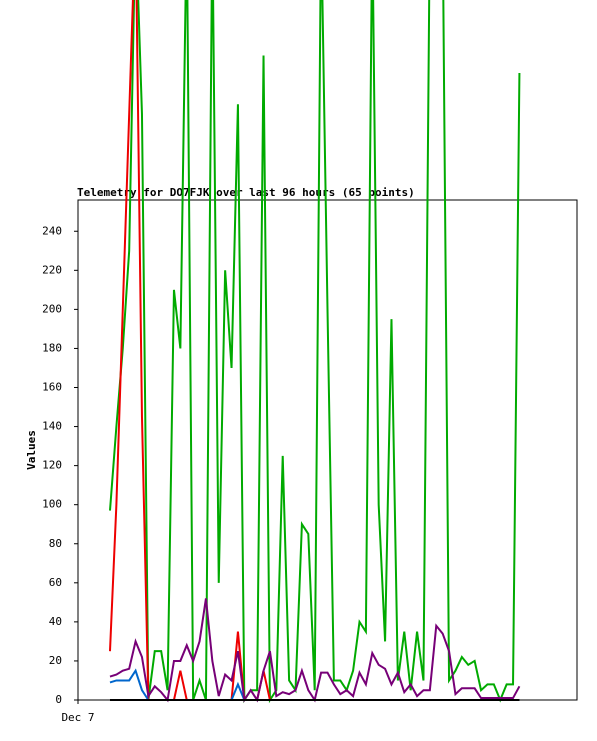 The height and width of the screenshot is (741, 597). Describe the element at coordinates (52, 465) in the screenshot. I see `y-tick-label: 120` at that location.